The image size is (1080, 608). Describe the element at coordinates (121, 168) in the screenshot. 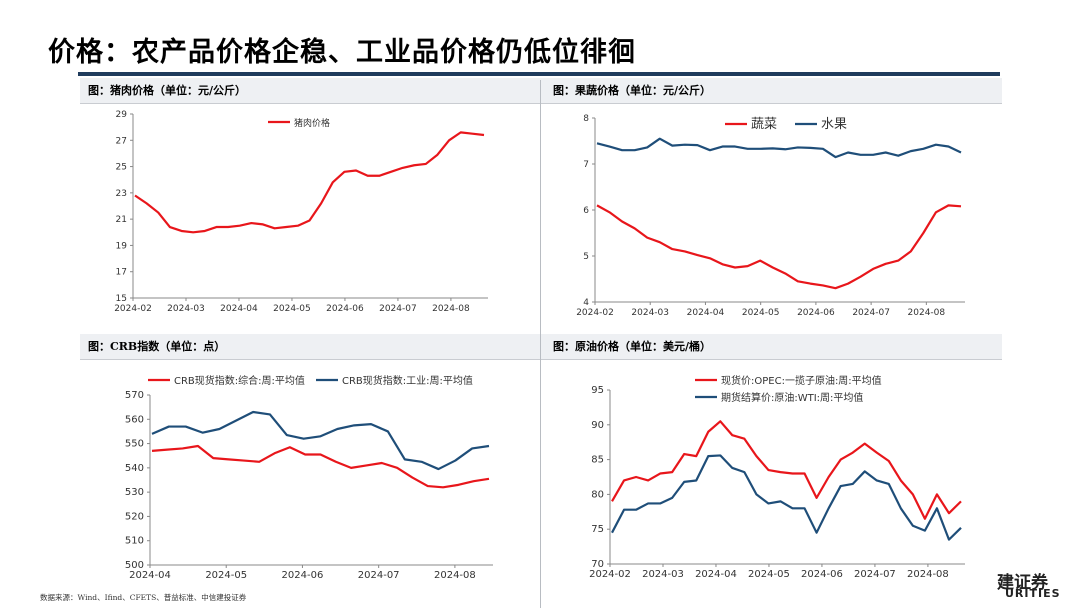

I see `y-tick-label: 25` at that location.